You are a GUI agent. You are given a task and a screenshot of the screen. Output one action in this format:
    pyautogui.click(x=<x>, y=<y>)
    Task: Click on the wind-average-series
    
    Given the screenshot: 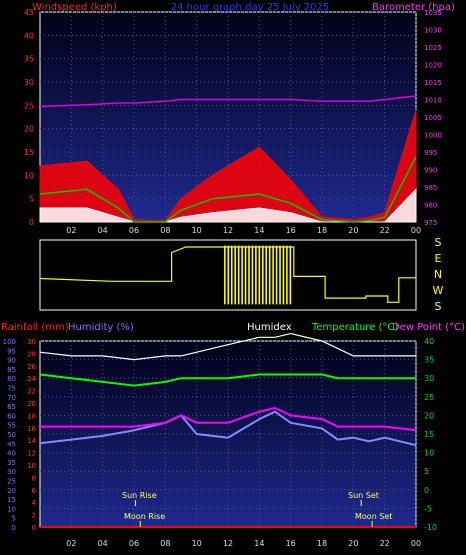 What is the action you would take?
    pyautogui.click(x=228, y=189)
    